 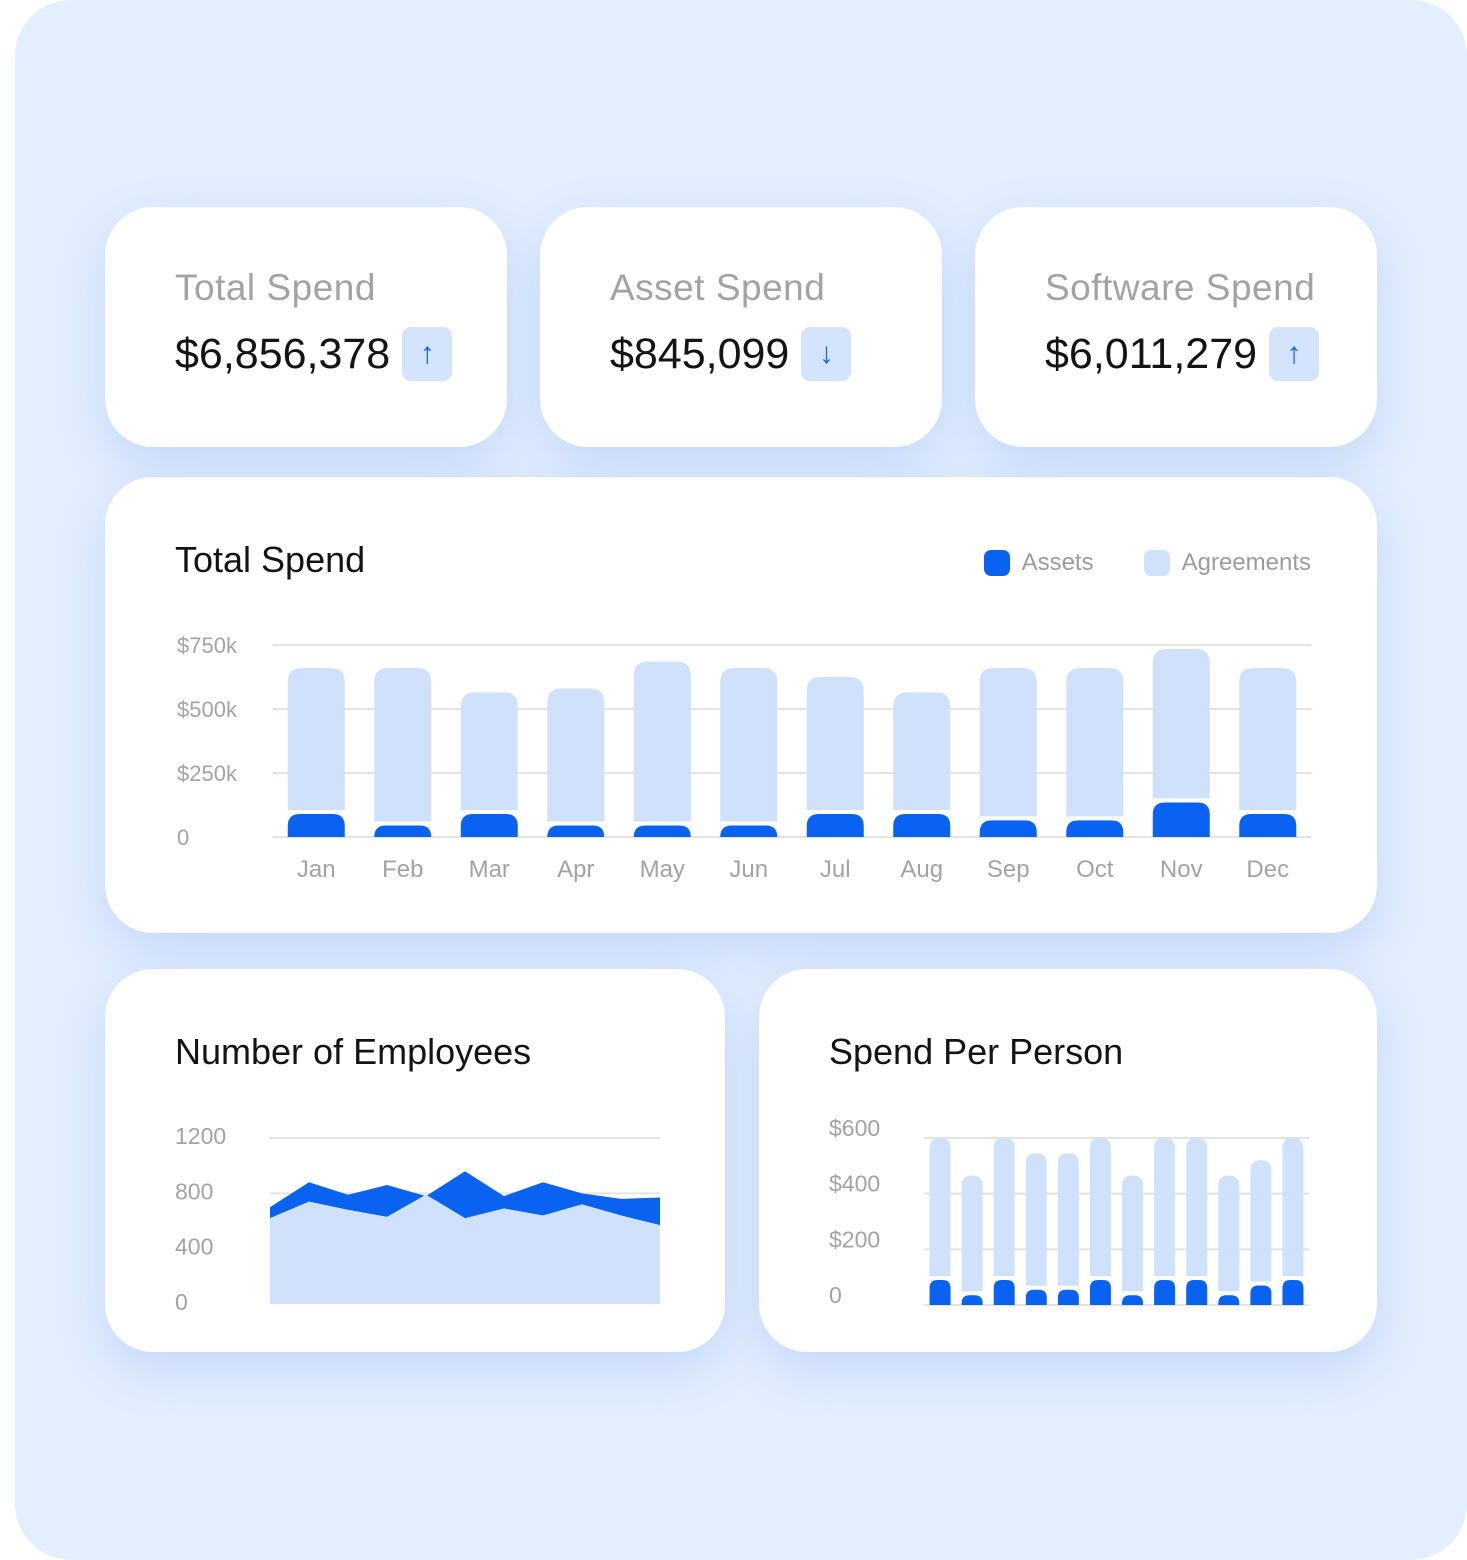 What do you see at coordinates (1095, 869) in the screenshot?
I see `x-tick-label: Oct` at bounding box center [1095, 869].